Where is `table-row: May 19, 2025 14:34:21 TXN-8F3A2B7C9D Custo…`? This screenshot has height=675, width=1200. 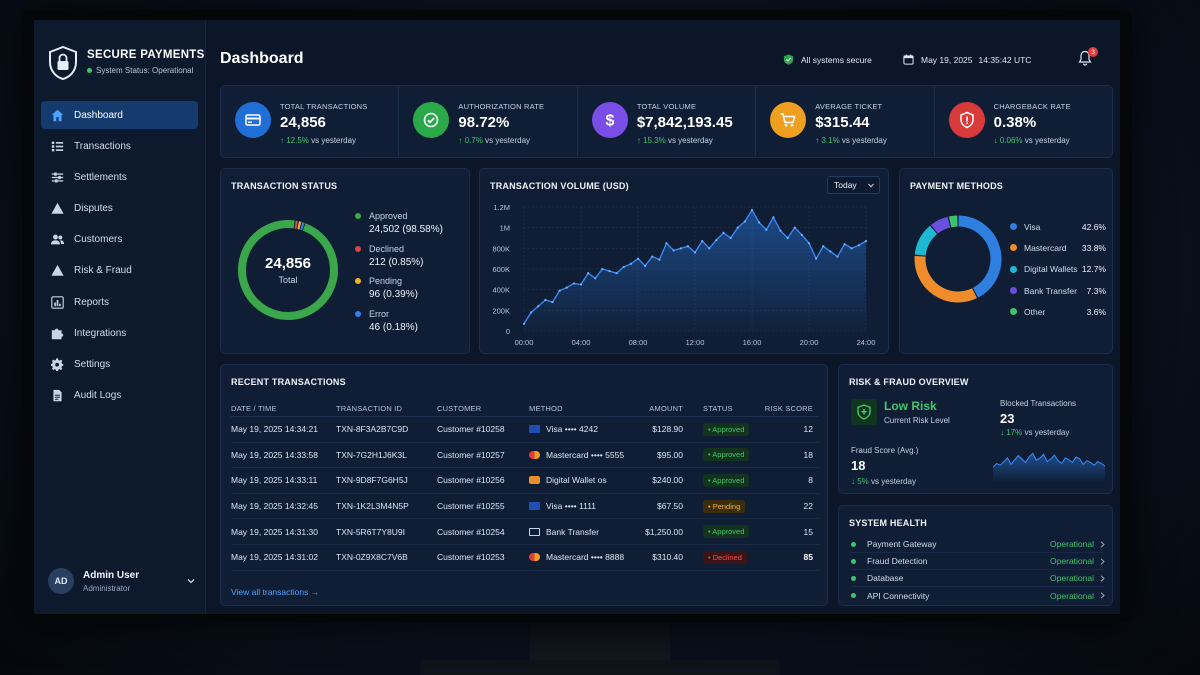 table-row: May 19, 2025 14:34:21 TXN-8F3A2B7C9D Custo… is located at coordinates (525, 430).